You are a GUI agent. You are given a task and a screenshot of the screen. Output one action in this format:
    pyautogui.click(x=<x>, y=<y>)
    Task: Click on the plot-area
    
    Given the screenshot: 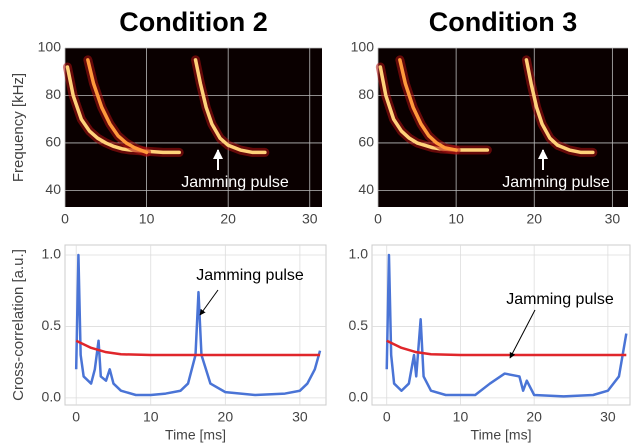 What is the action you would take?
    pyautogui.click(x=501, y=325)
    